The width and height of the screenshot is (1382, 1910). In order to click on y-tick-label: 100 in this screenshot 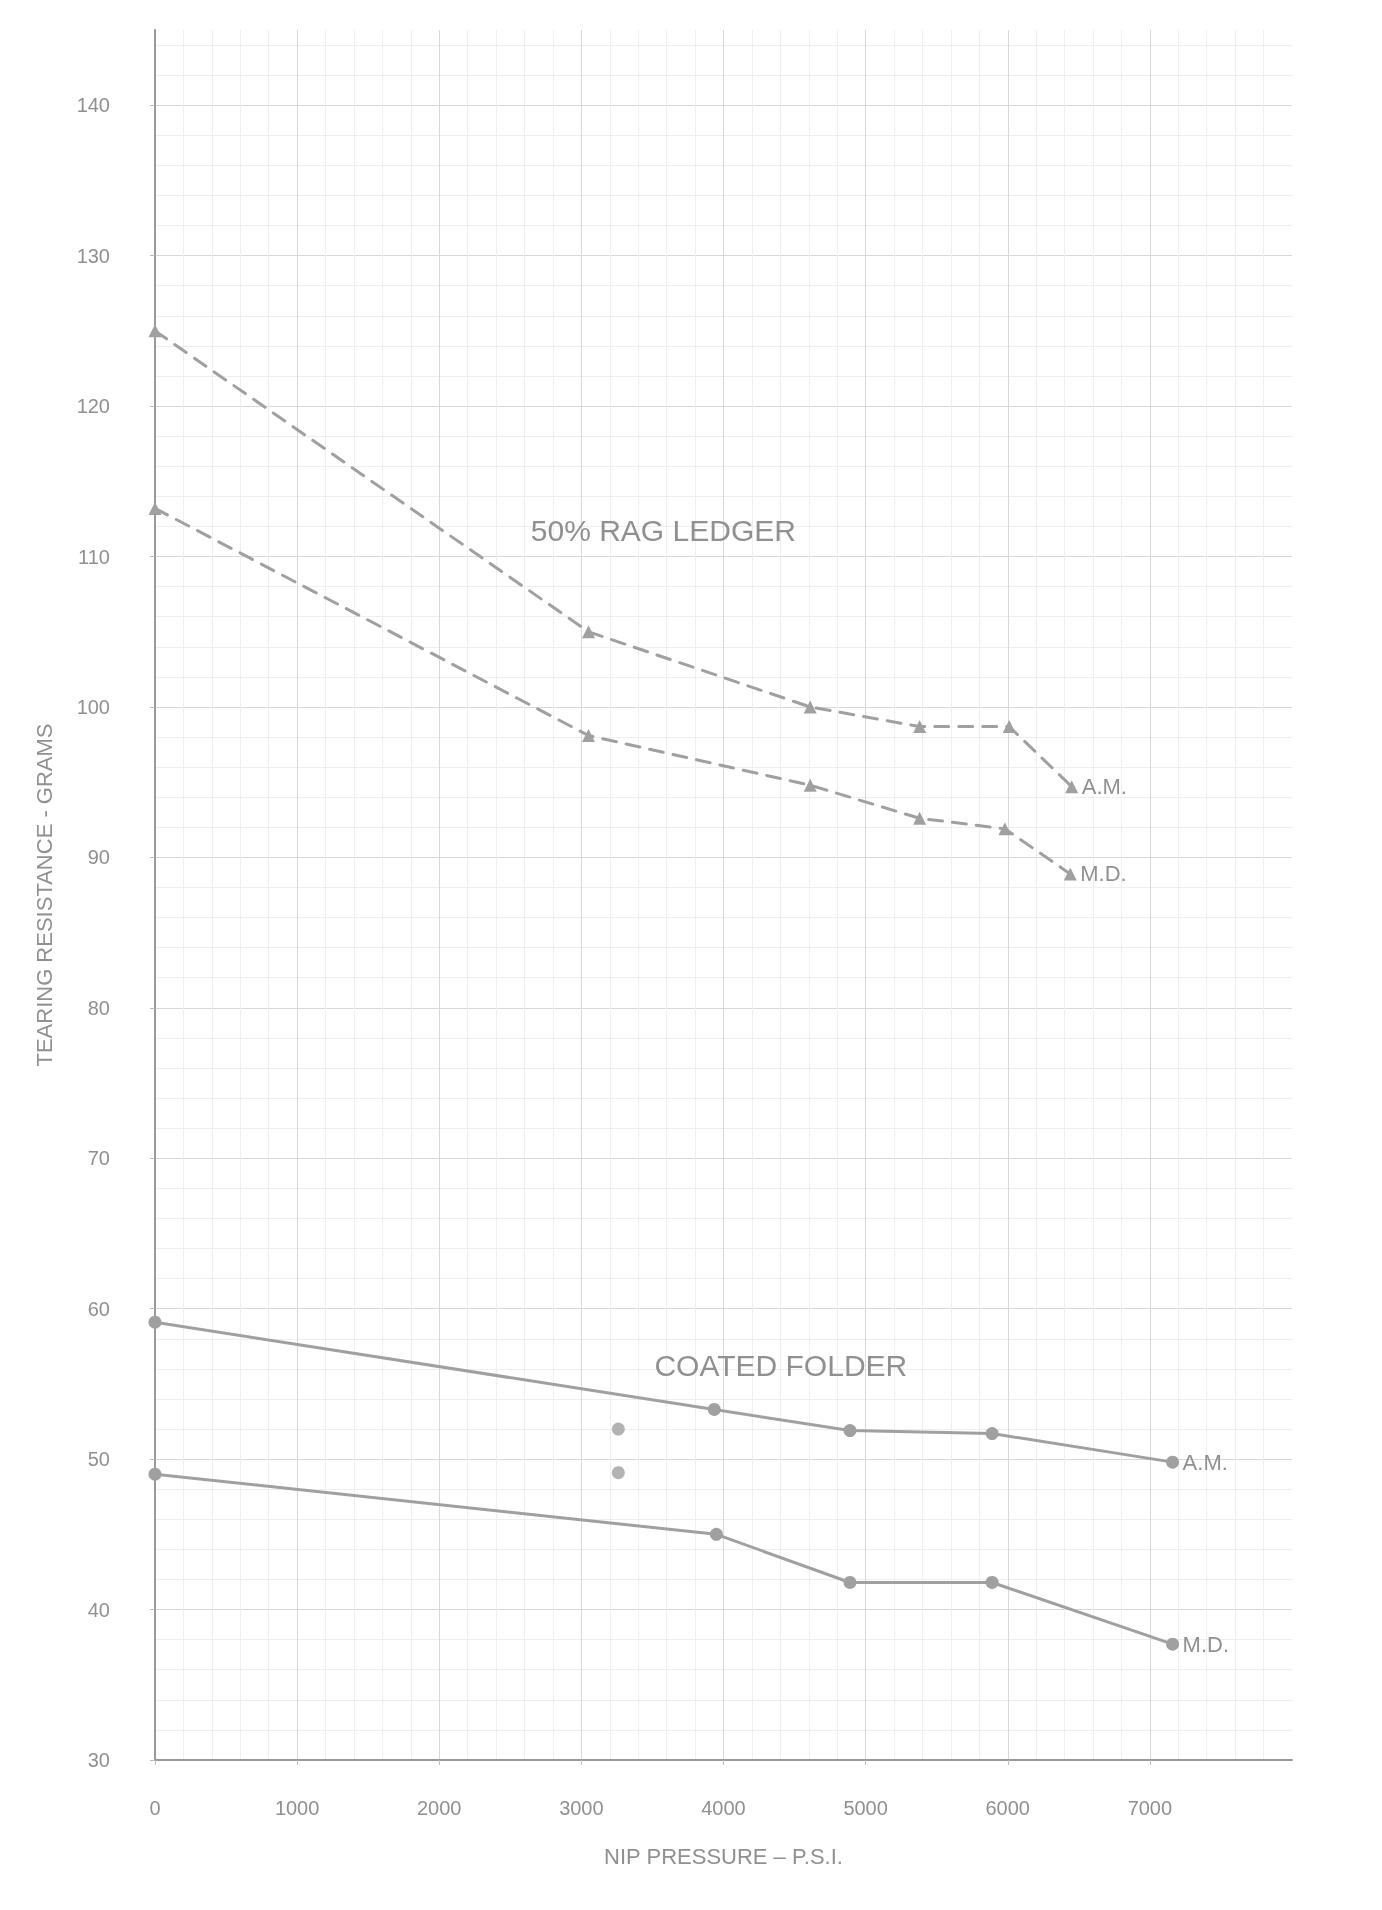, I will do `click(93, 706)`.